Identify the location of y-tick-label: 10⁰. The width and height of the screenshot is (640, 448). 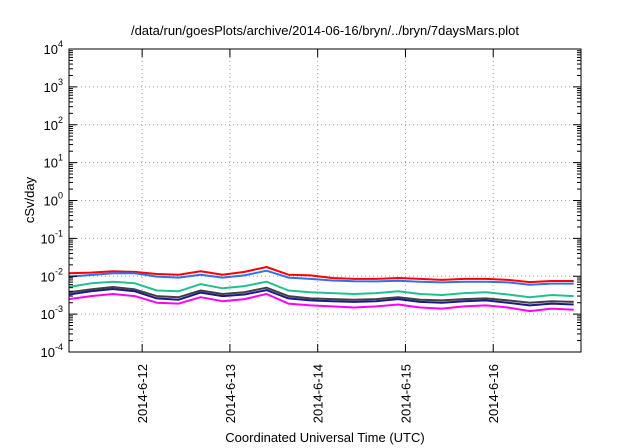
(53, 200).